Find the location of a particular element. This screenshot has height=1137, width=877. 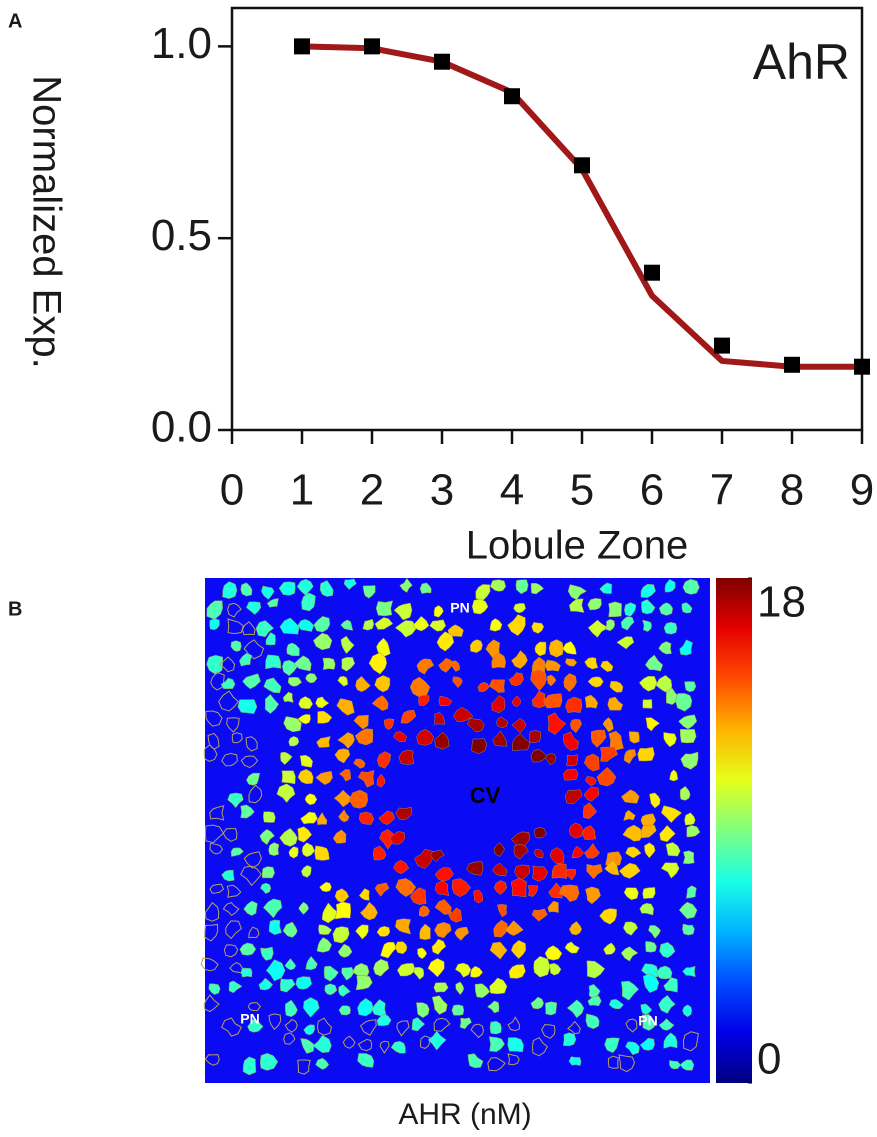

data-point is located at coordinates (792, 364).